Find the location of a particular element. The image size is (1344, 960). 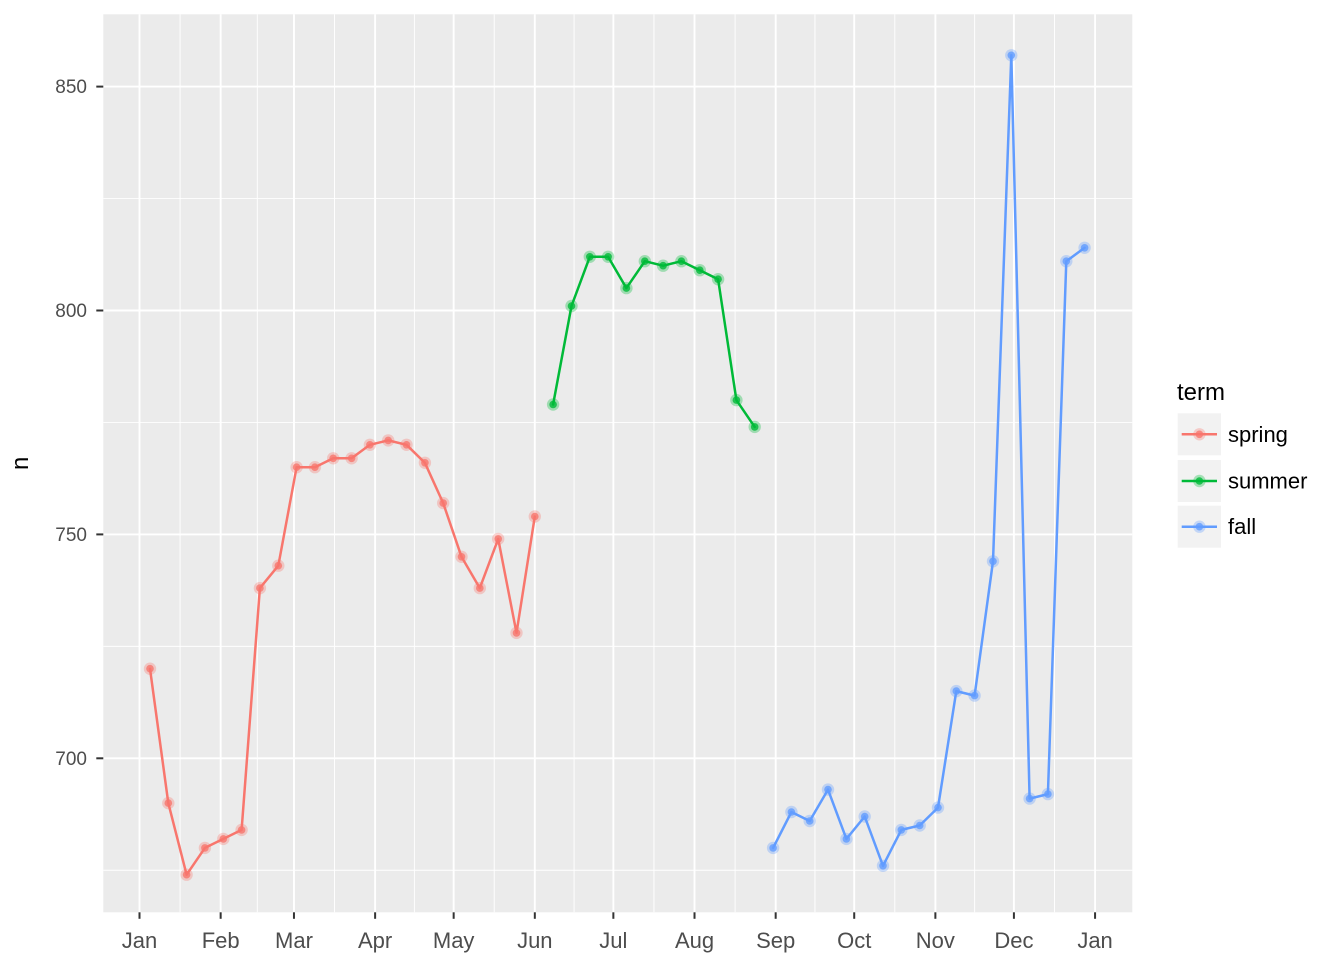

legend-entry-summer: summer is located at coordinates (1242, 481).